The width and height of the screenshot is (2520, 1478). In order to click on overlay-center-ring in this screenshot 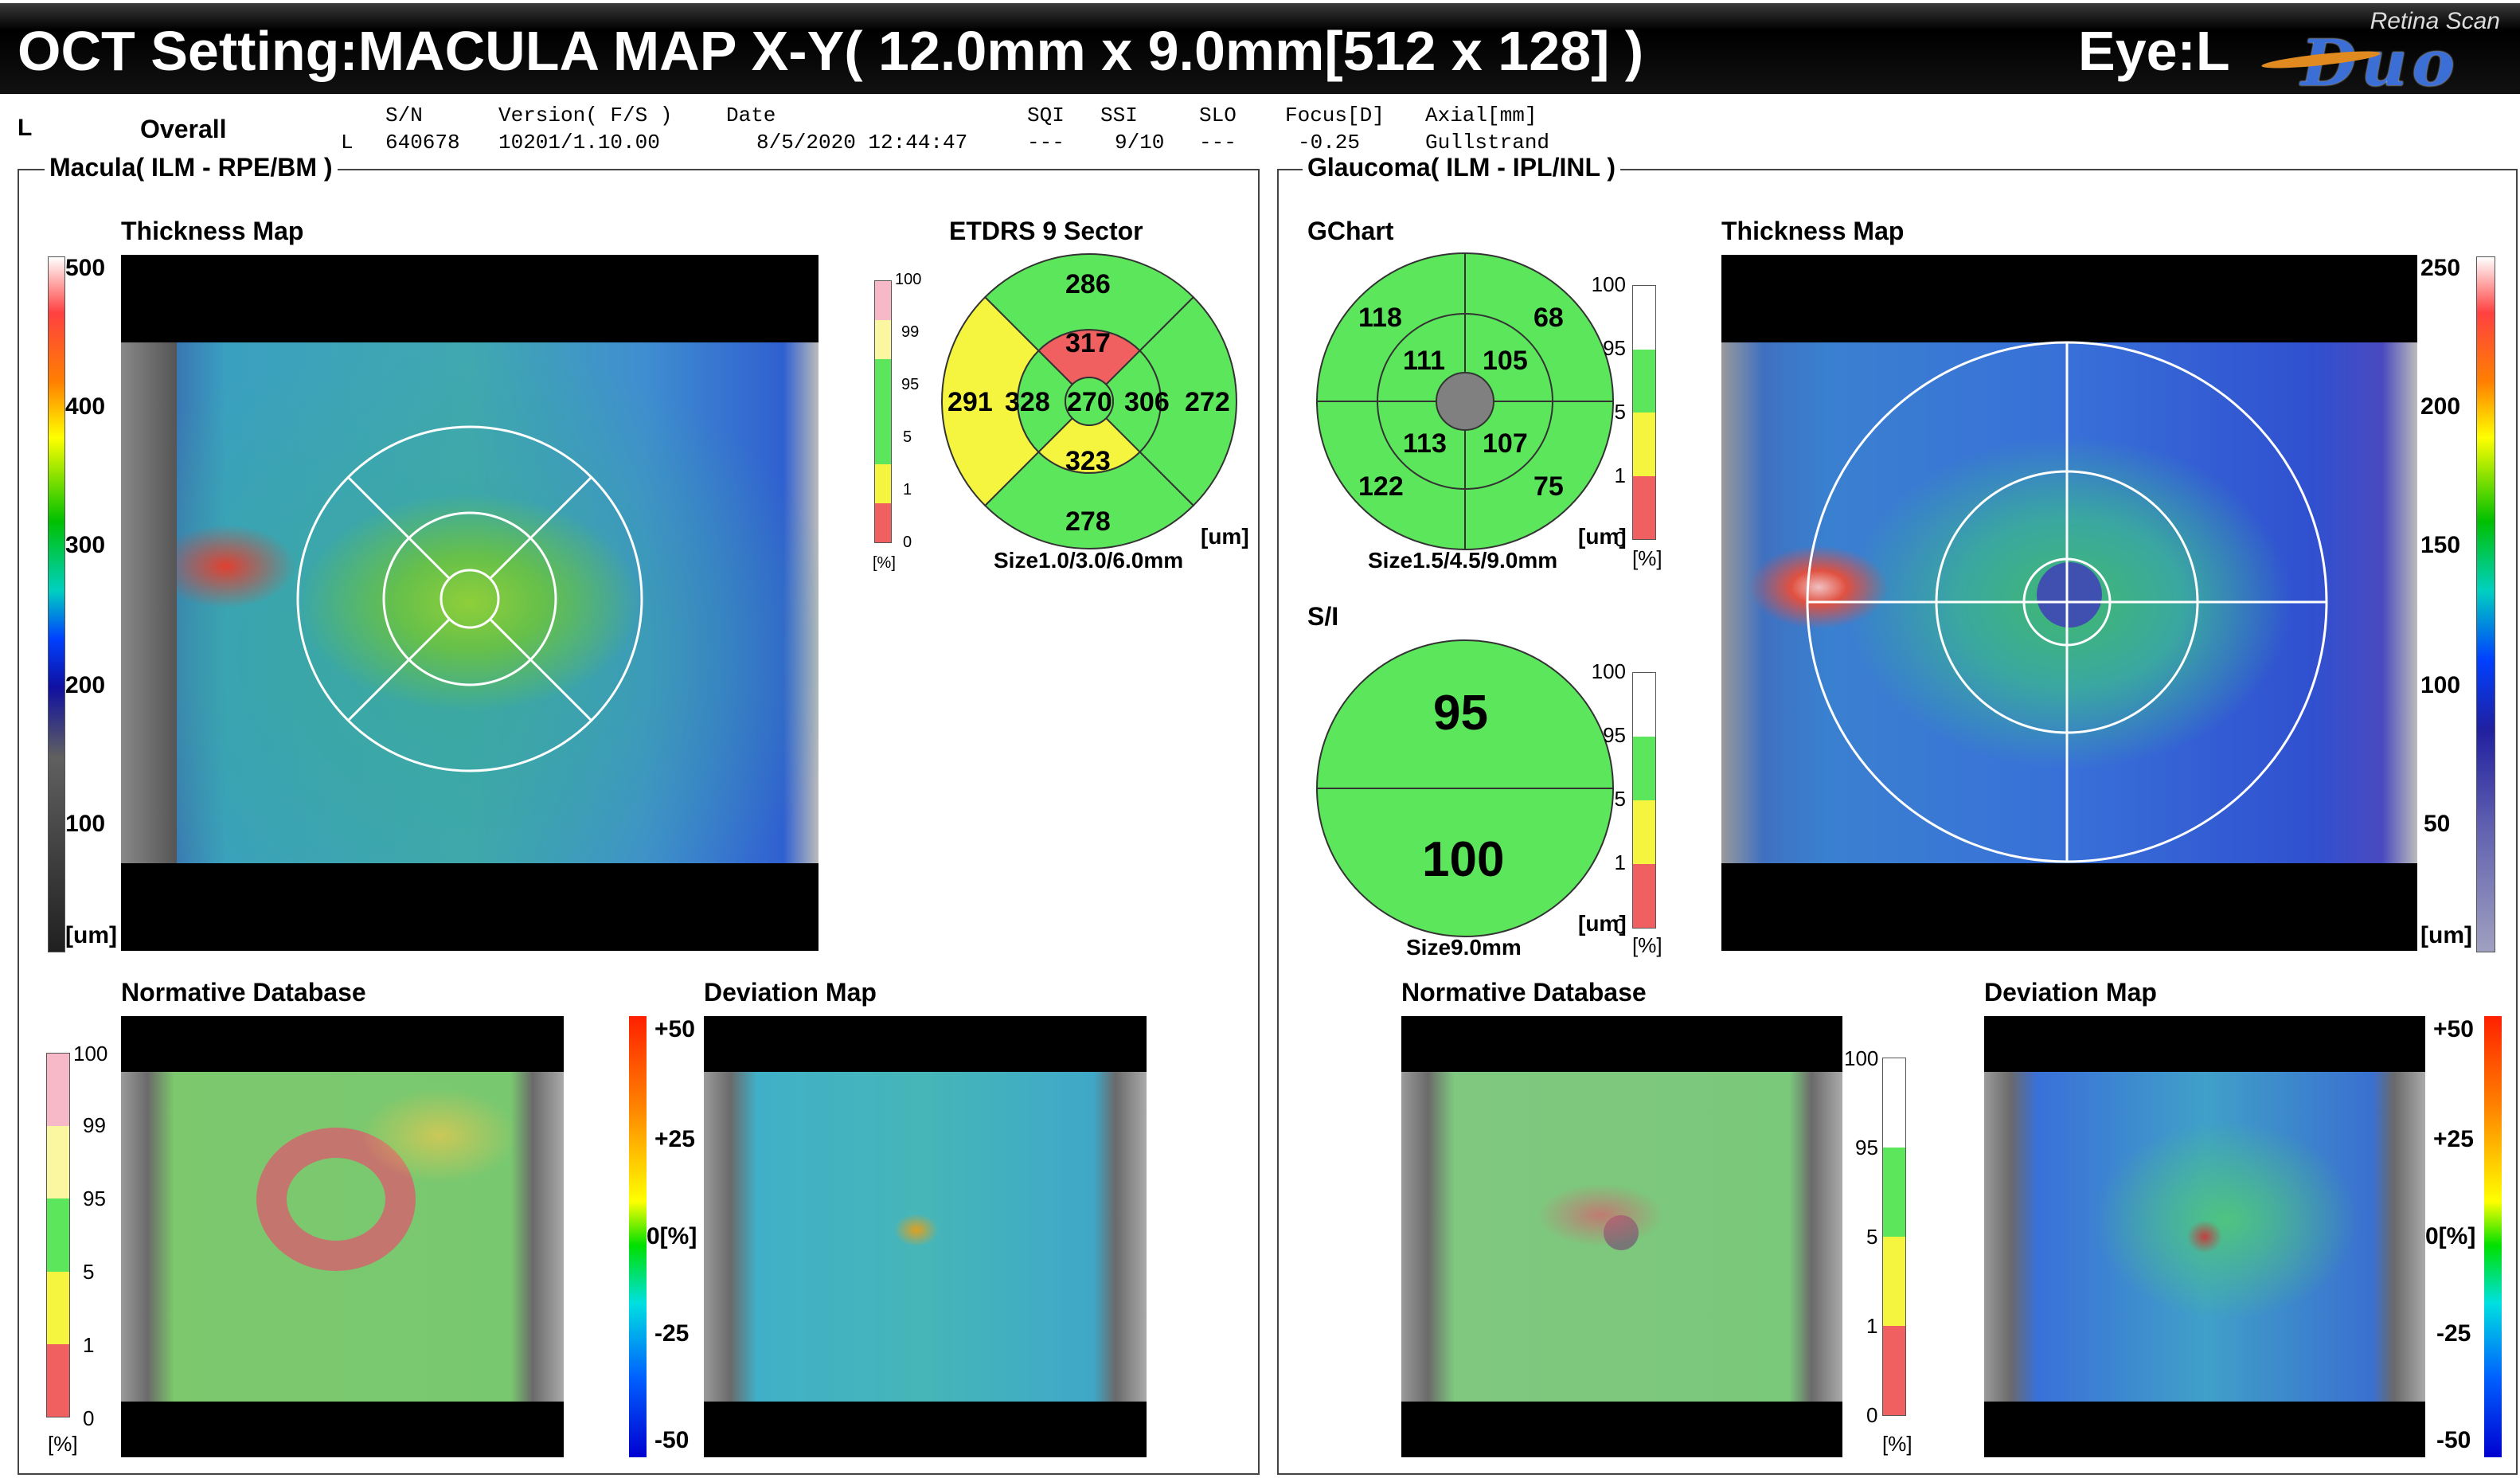, I will do `click(470, 599)`.